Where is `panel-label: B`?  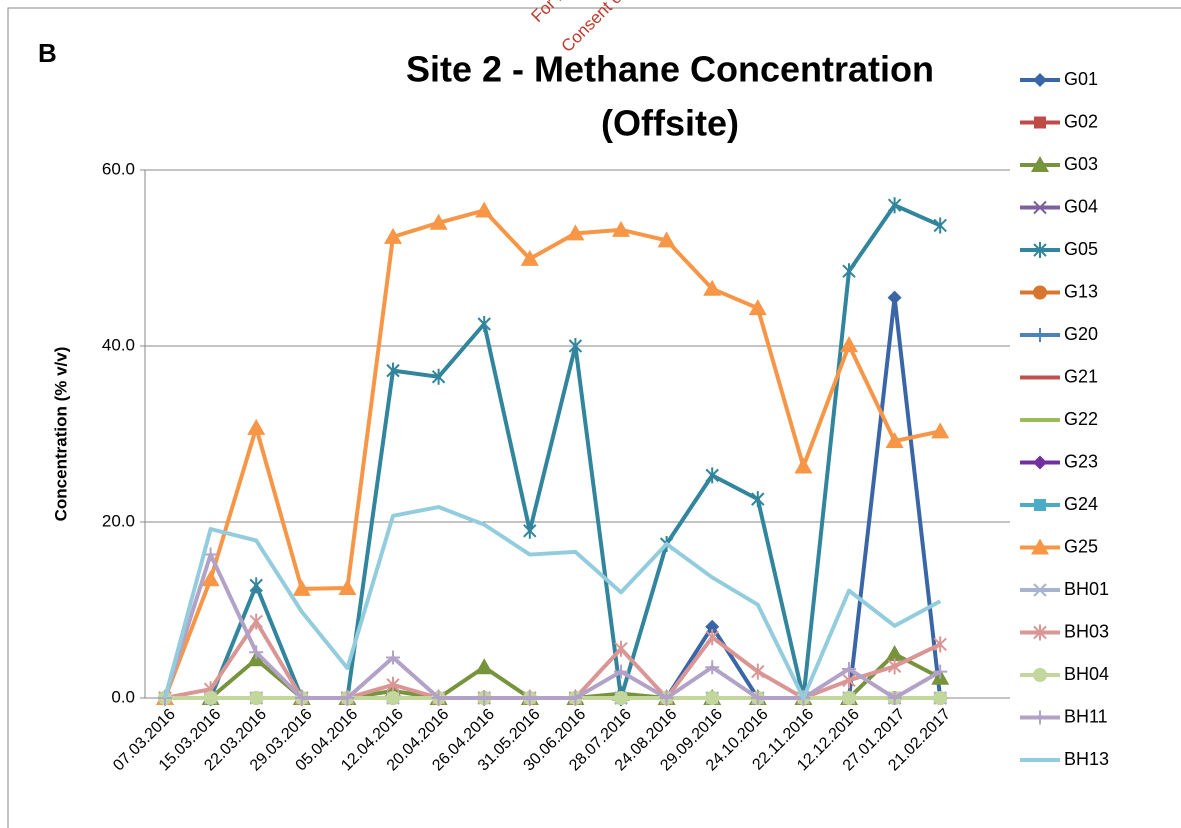 panel-label: B is located at coordinates (47, 53).